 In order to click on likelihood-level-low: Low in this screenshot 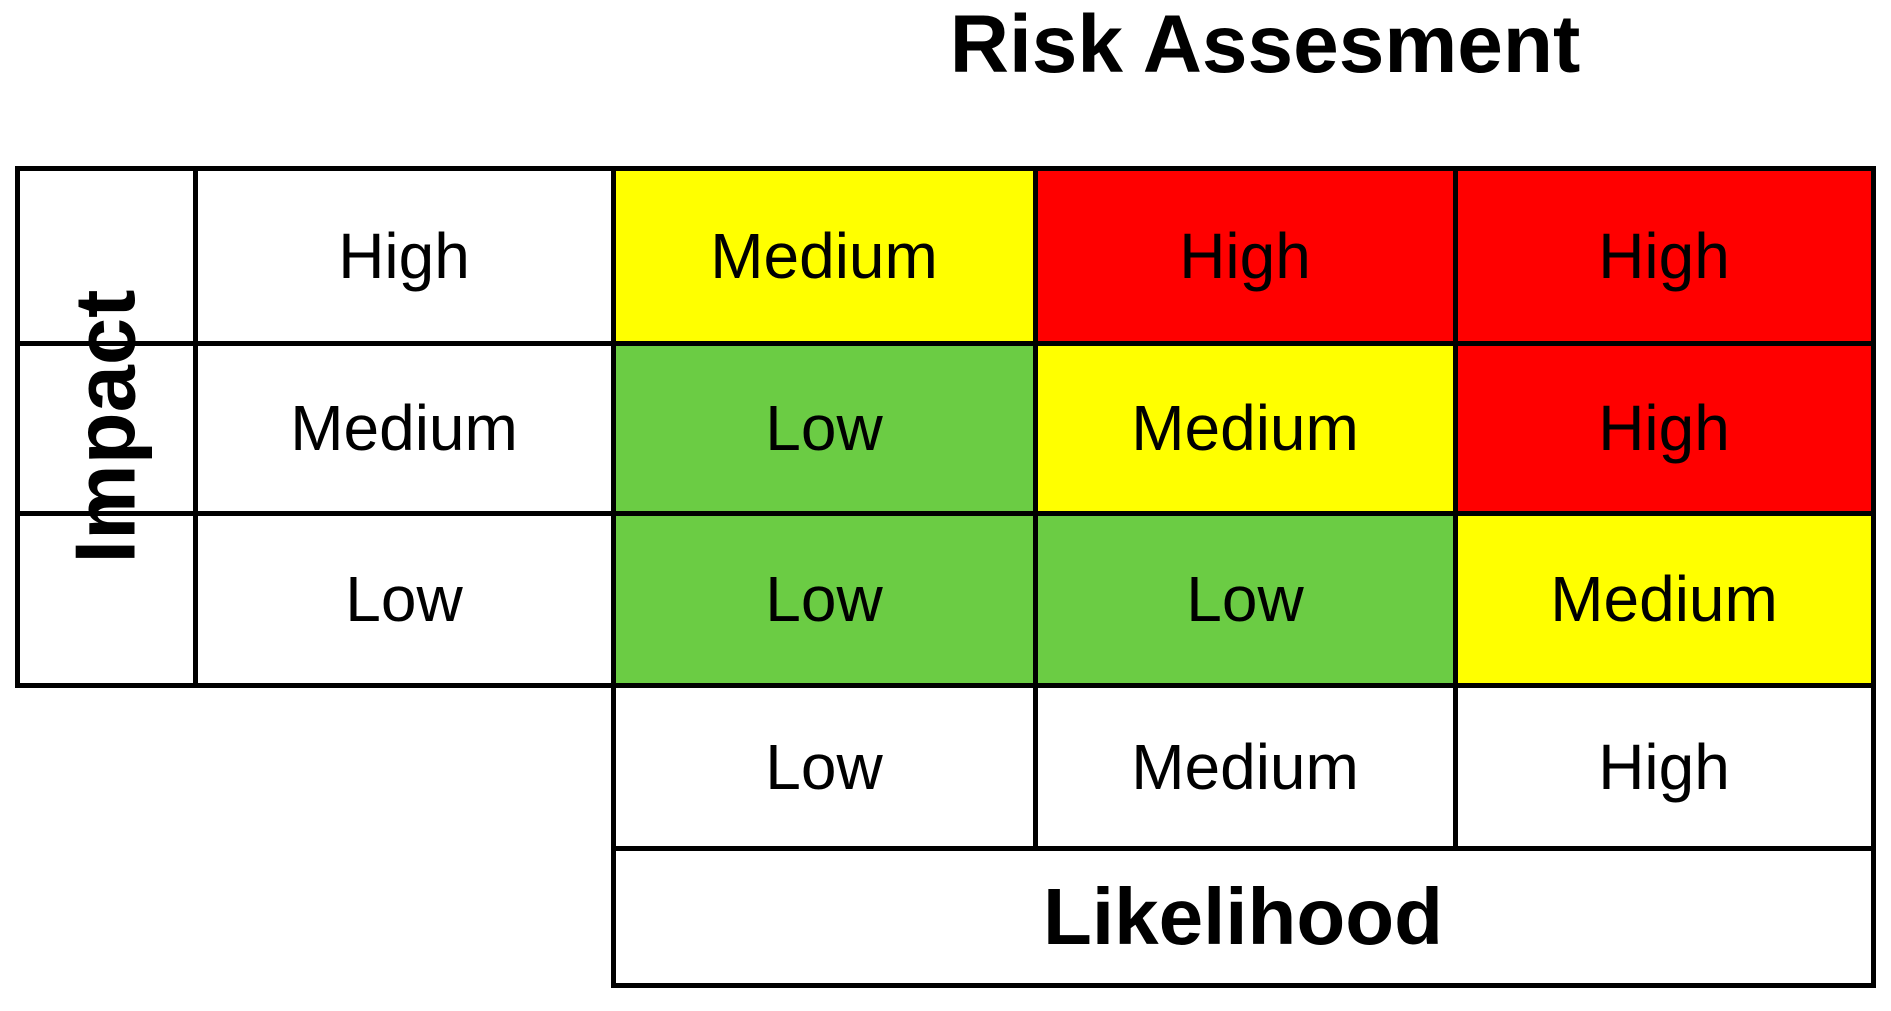, I will do `click(824, 766)`.